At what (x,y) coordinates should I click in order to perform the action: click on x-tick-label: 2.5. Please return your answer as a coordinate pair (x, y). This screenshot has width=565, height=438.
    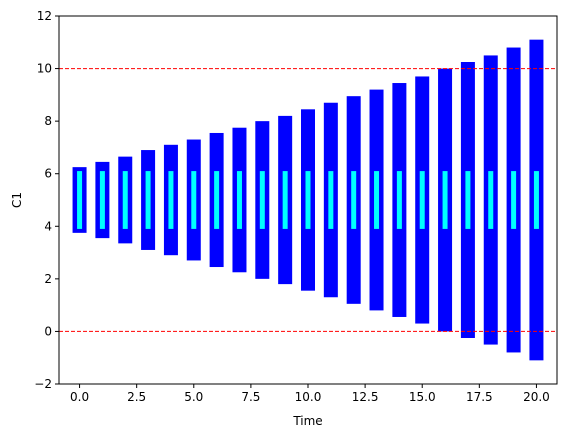
    Looking at the image, I should click on (136, 397).